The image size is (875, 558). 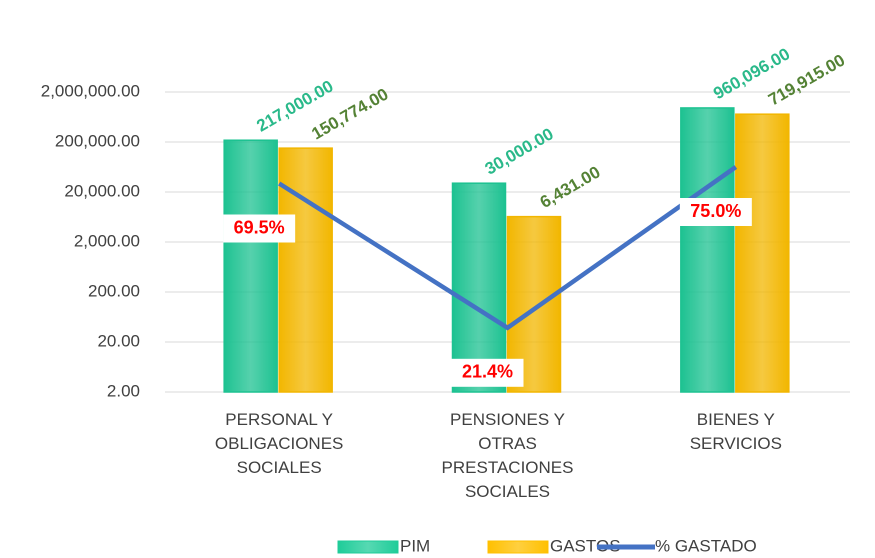 I want to click on y-tick-label: 20.00, so click(x=118, y=340).